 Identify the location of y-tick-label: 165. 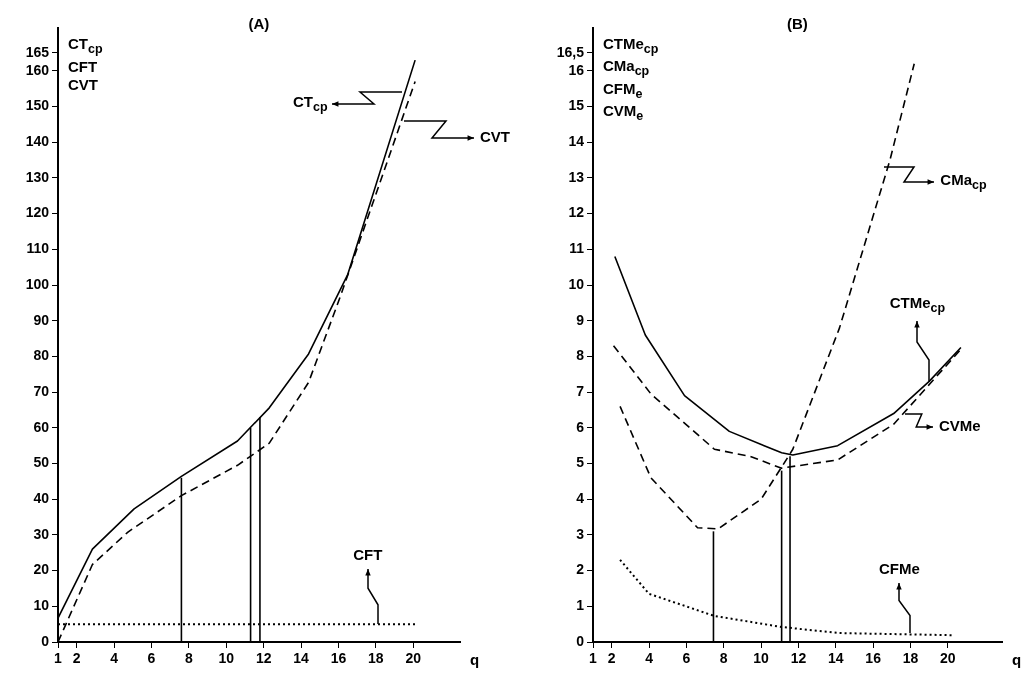
(37, 51).